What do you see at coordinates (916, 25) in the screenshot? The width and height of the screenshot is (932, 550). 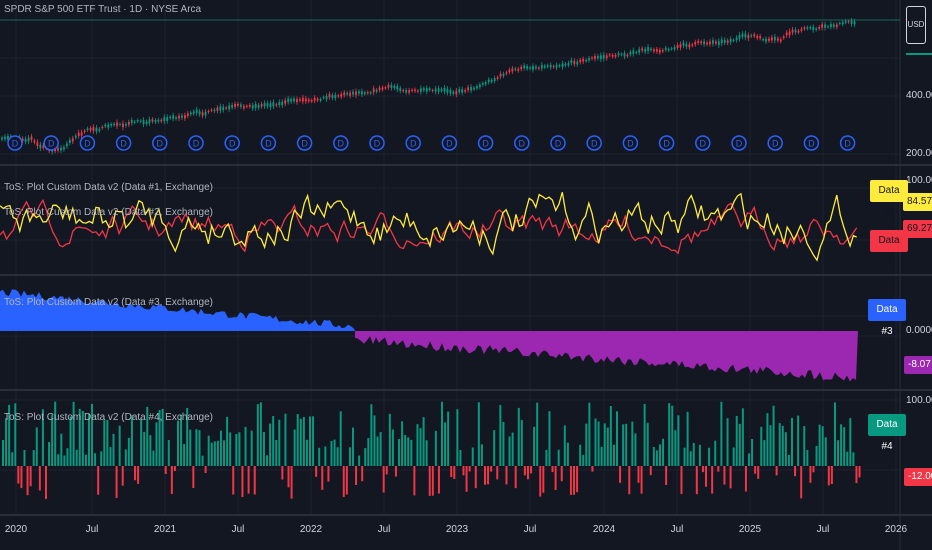 I see `currency-button: USD` at bounding box center [916, 25].